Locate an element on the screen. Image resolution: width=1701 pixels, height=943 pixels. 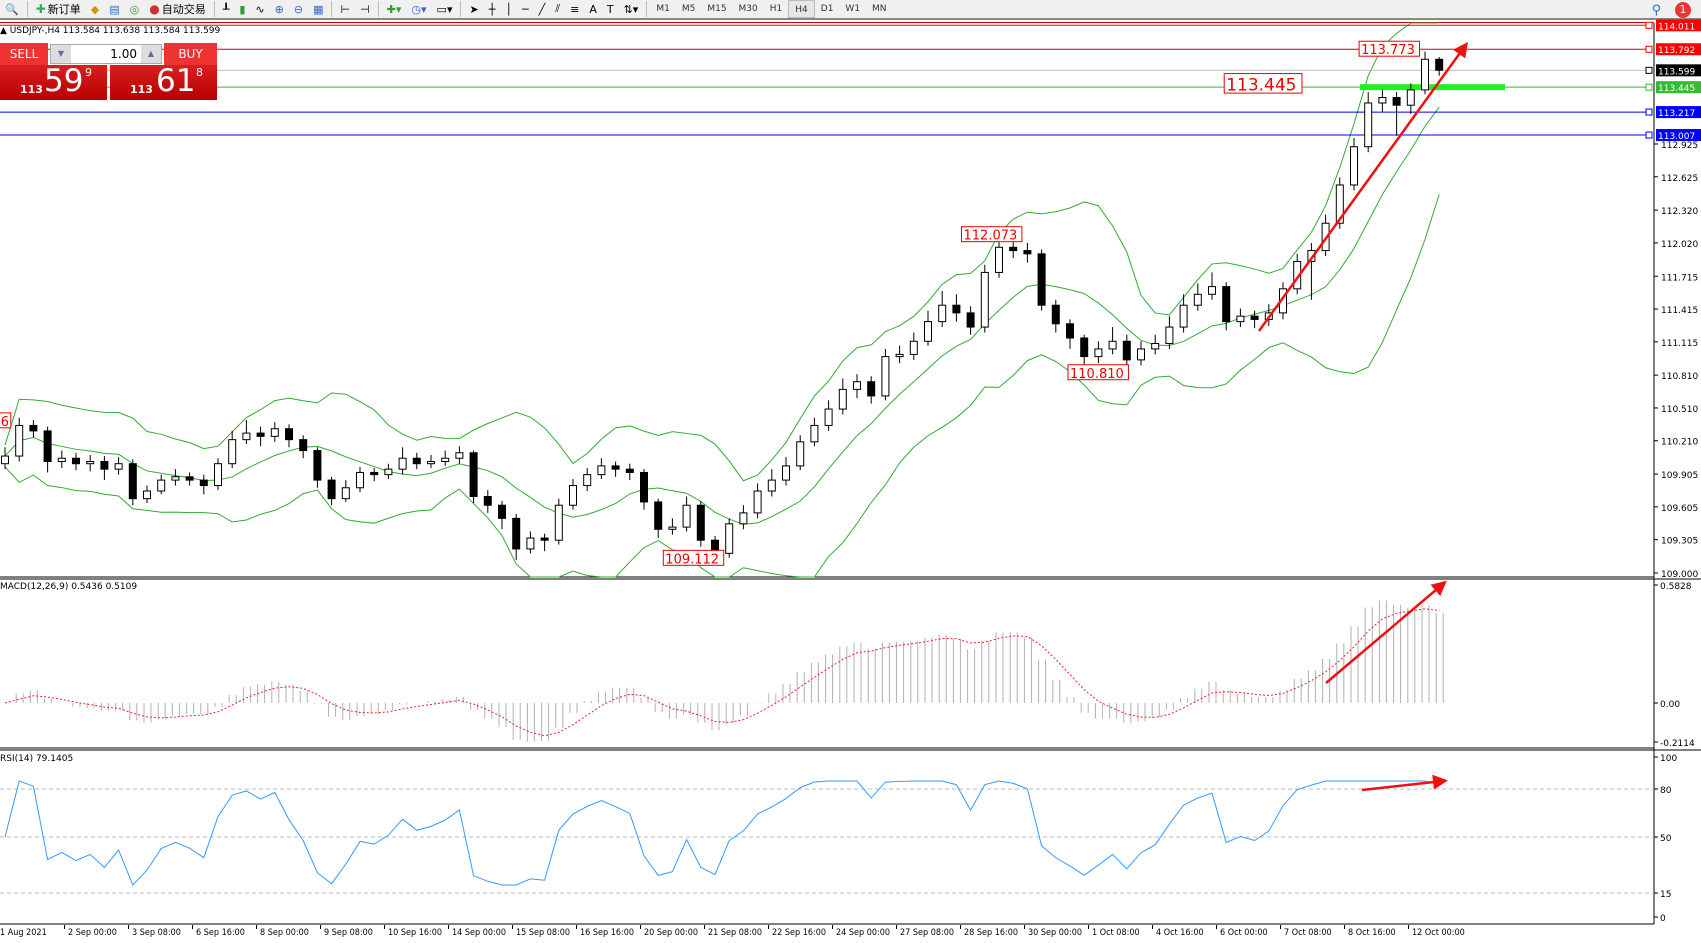
time-tick-label: 28 Sep 16:00 is located at coordinates (991, 933).